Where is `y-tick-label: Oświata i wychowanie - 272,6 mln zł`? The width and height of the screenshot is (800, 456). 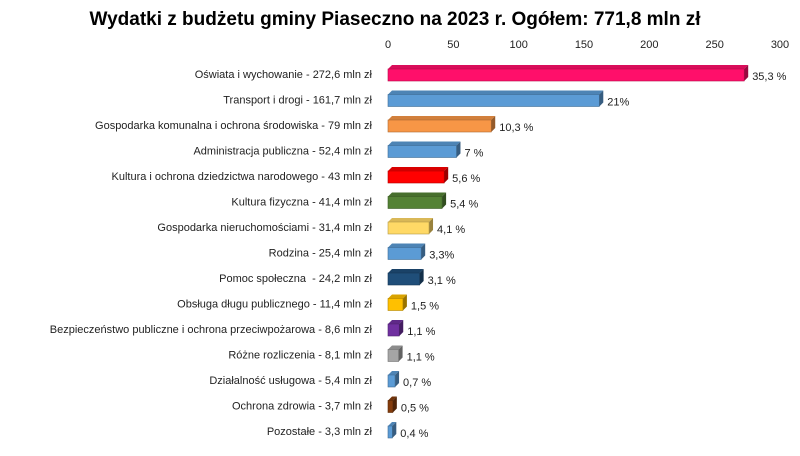 y-tick-label: Oświata i wychowanie - 272,6 mln zł is located at coordinates (284, 75).